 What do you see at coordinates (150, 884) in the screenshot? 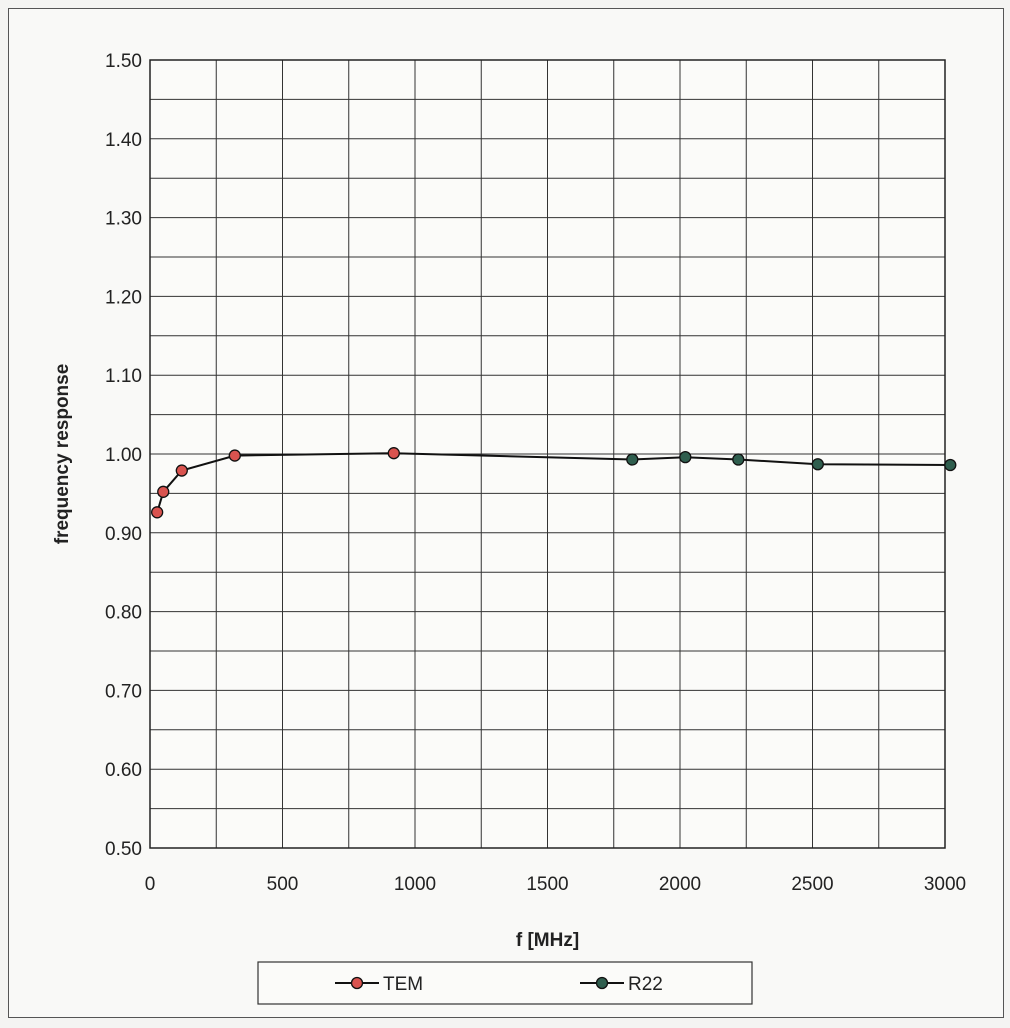
I see `x-tick-label: 0` at bounding box center [150, 884].